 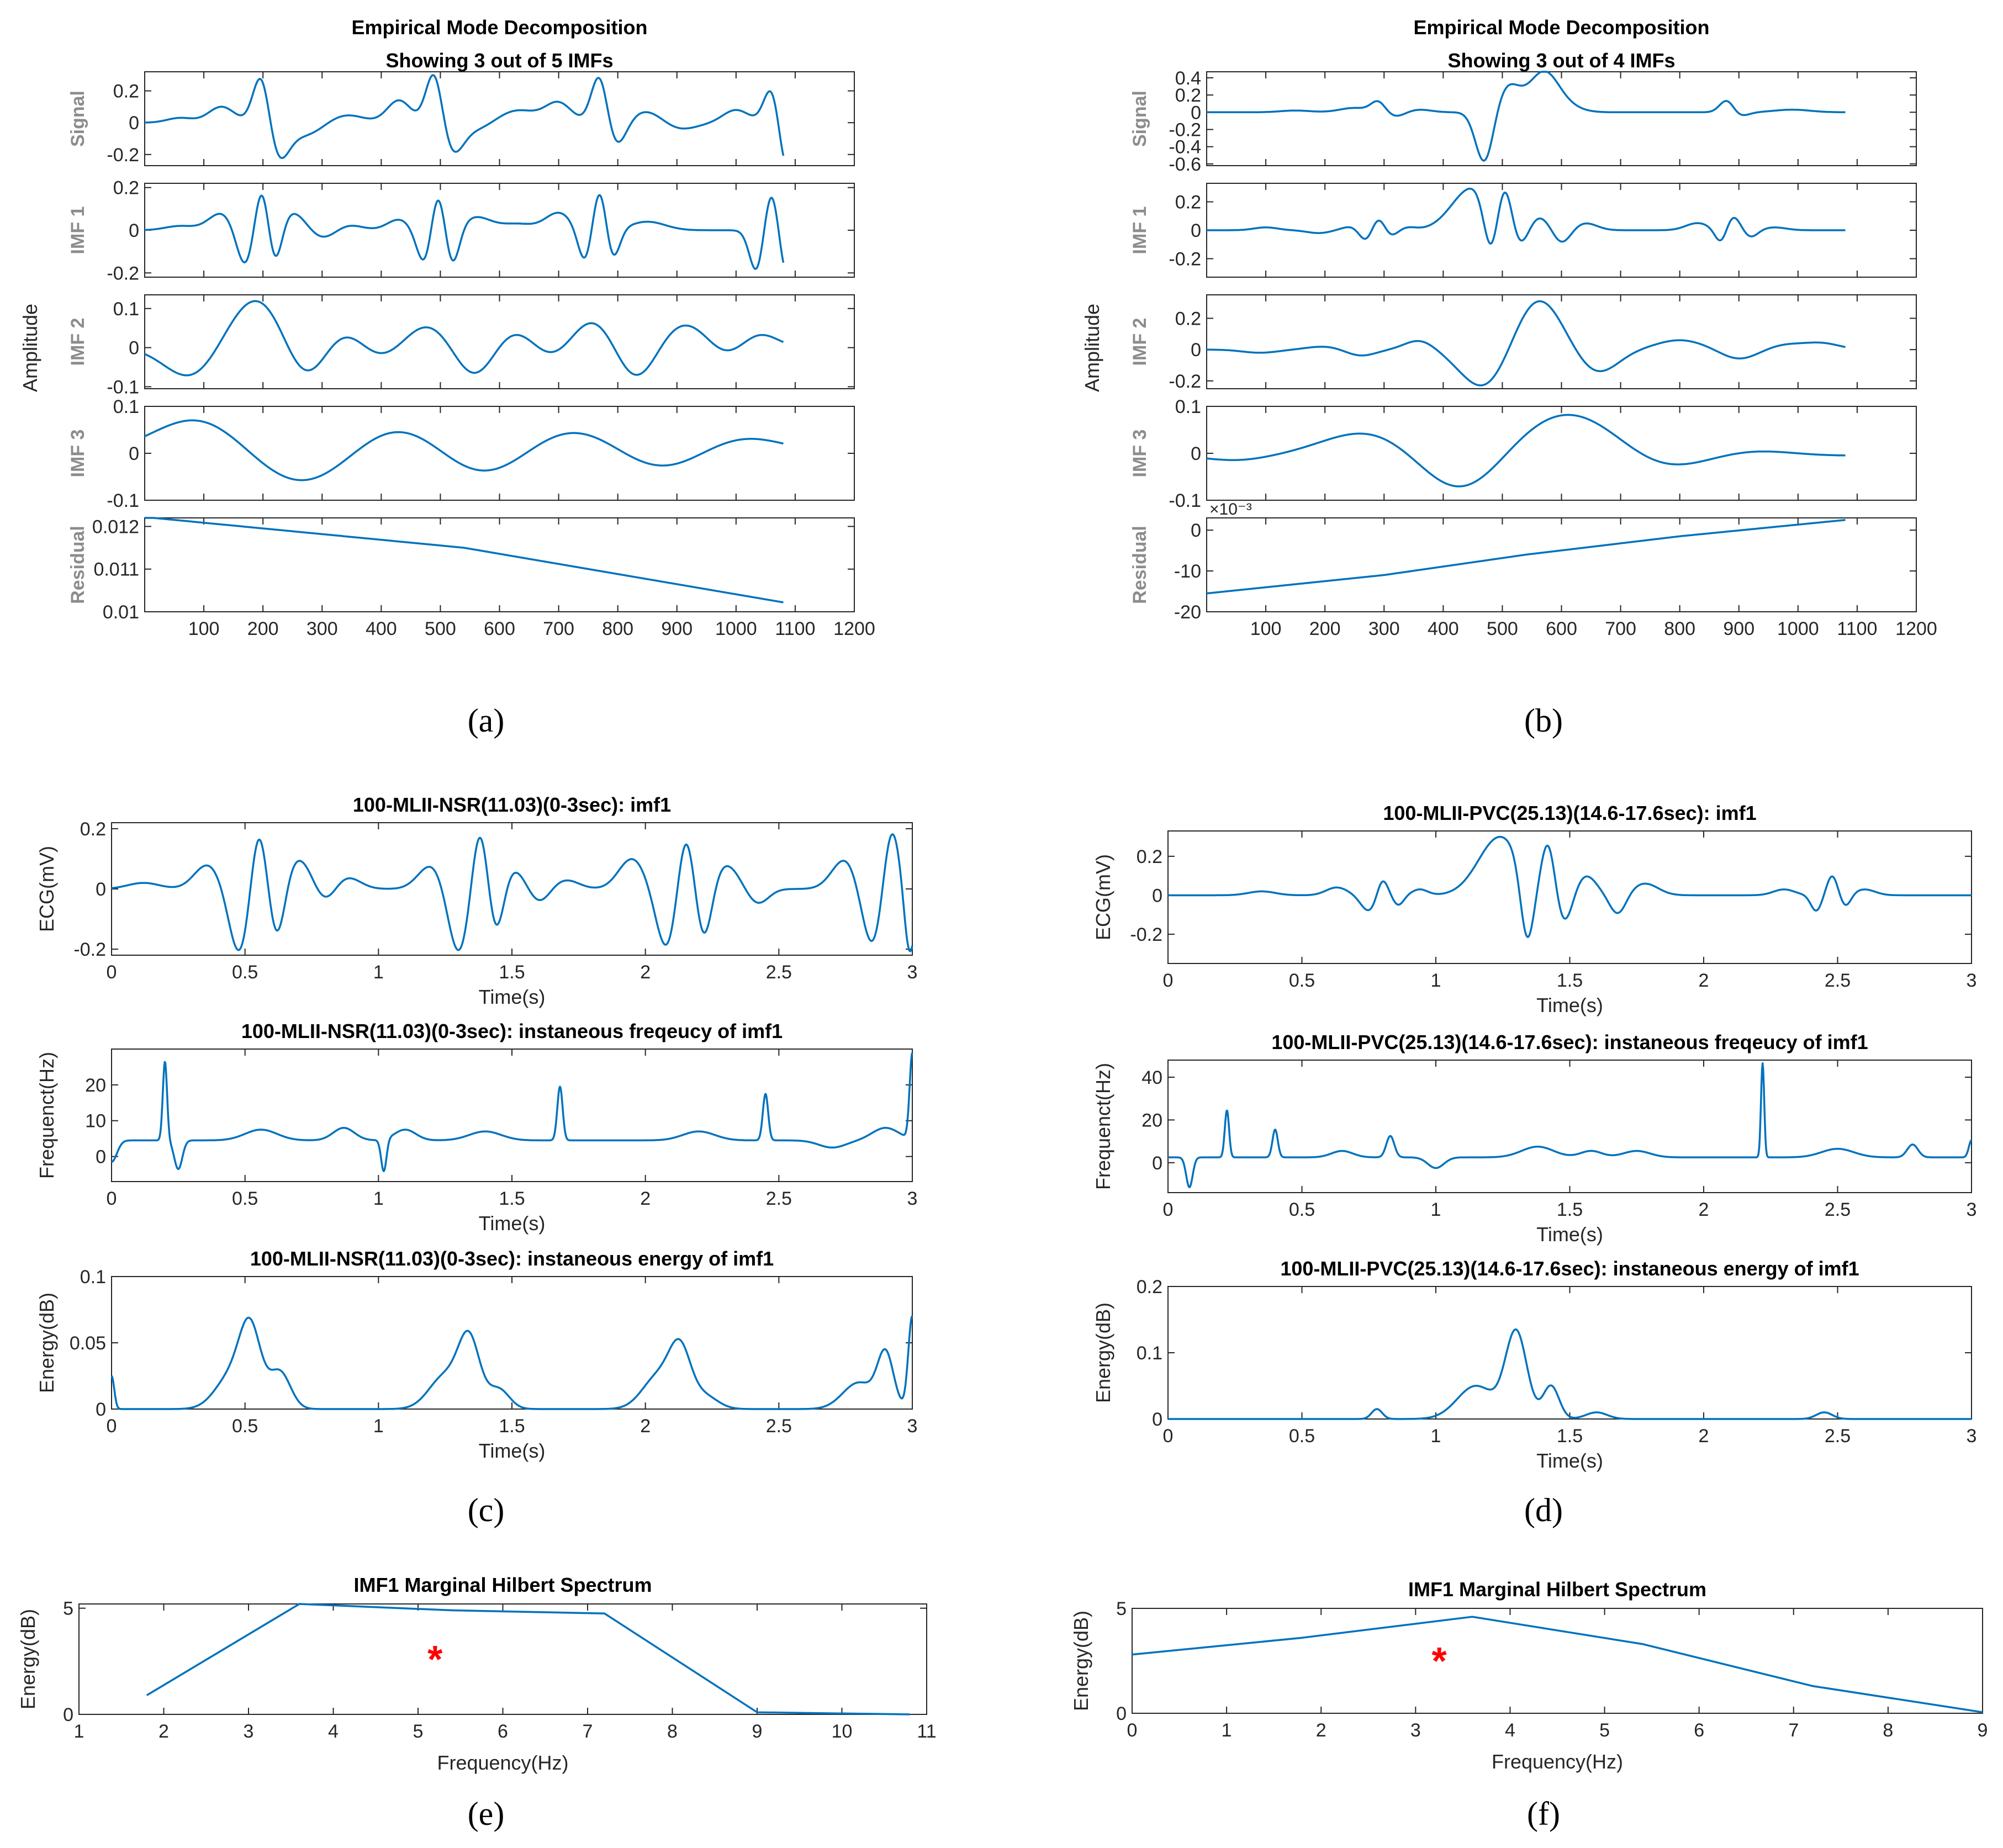 What do you see at coordinates (1543, 1510) in the screenshot?
I see `caption-d: (d)` at bounding box center [1543, 1510].